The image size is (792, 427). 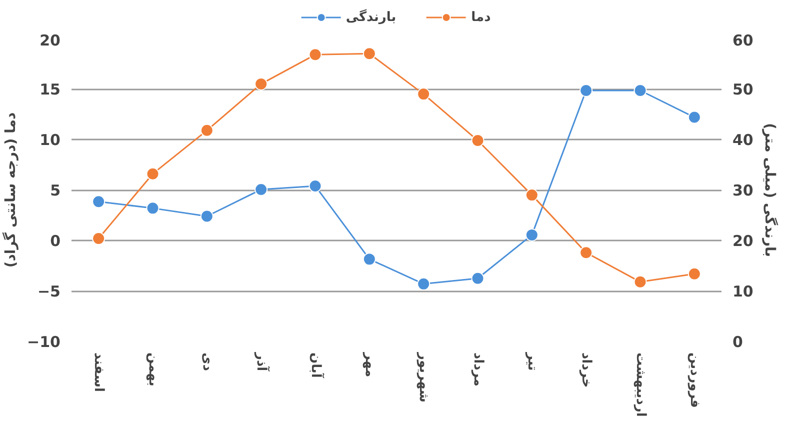 I want to click on y-tick-label: 20, so click(x=50, y=41).